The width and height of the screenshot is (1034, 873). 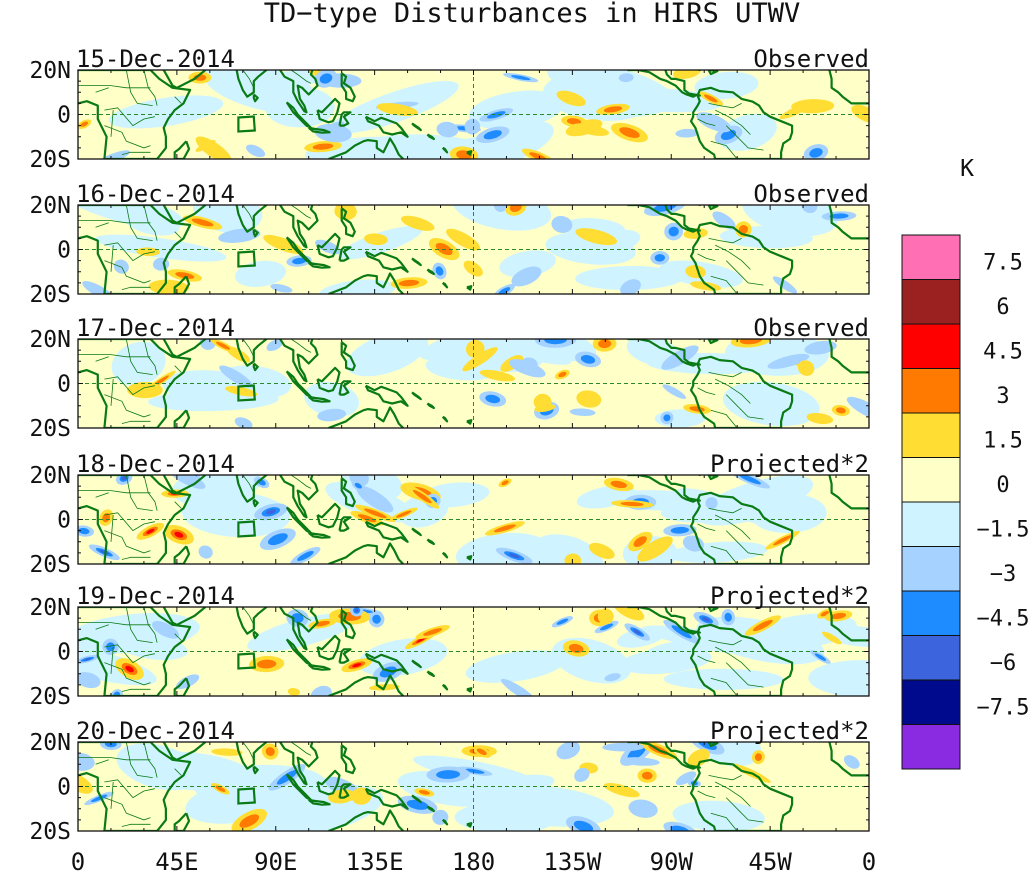 What do you see at coordinates (931, 569) in the screenshot?
I see `colorbar-swatch` at bounding box center [931, 569].